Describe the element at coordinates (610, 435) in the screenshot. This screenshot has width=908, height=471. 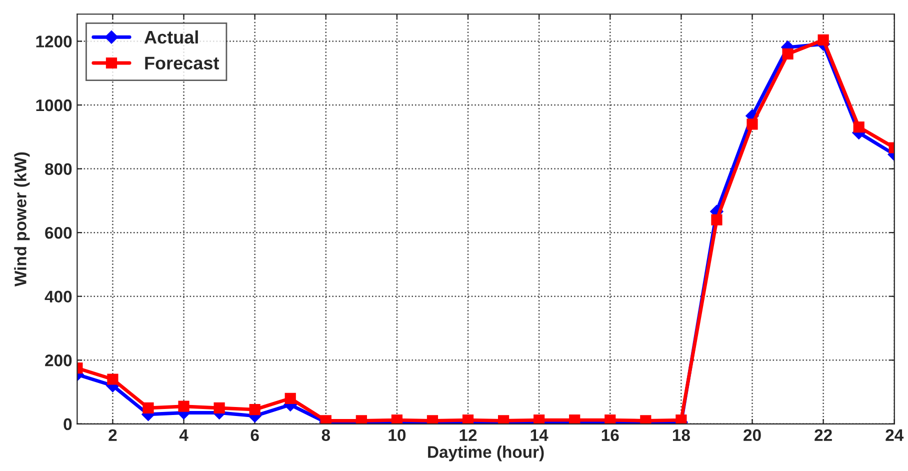
I see `x-tick-label: 16` at that location.